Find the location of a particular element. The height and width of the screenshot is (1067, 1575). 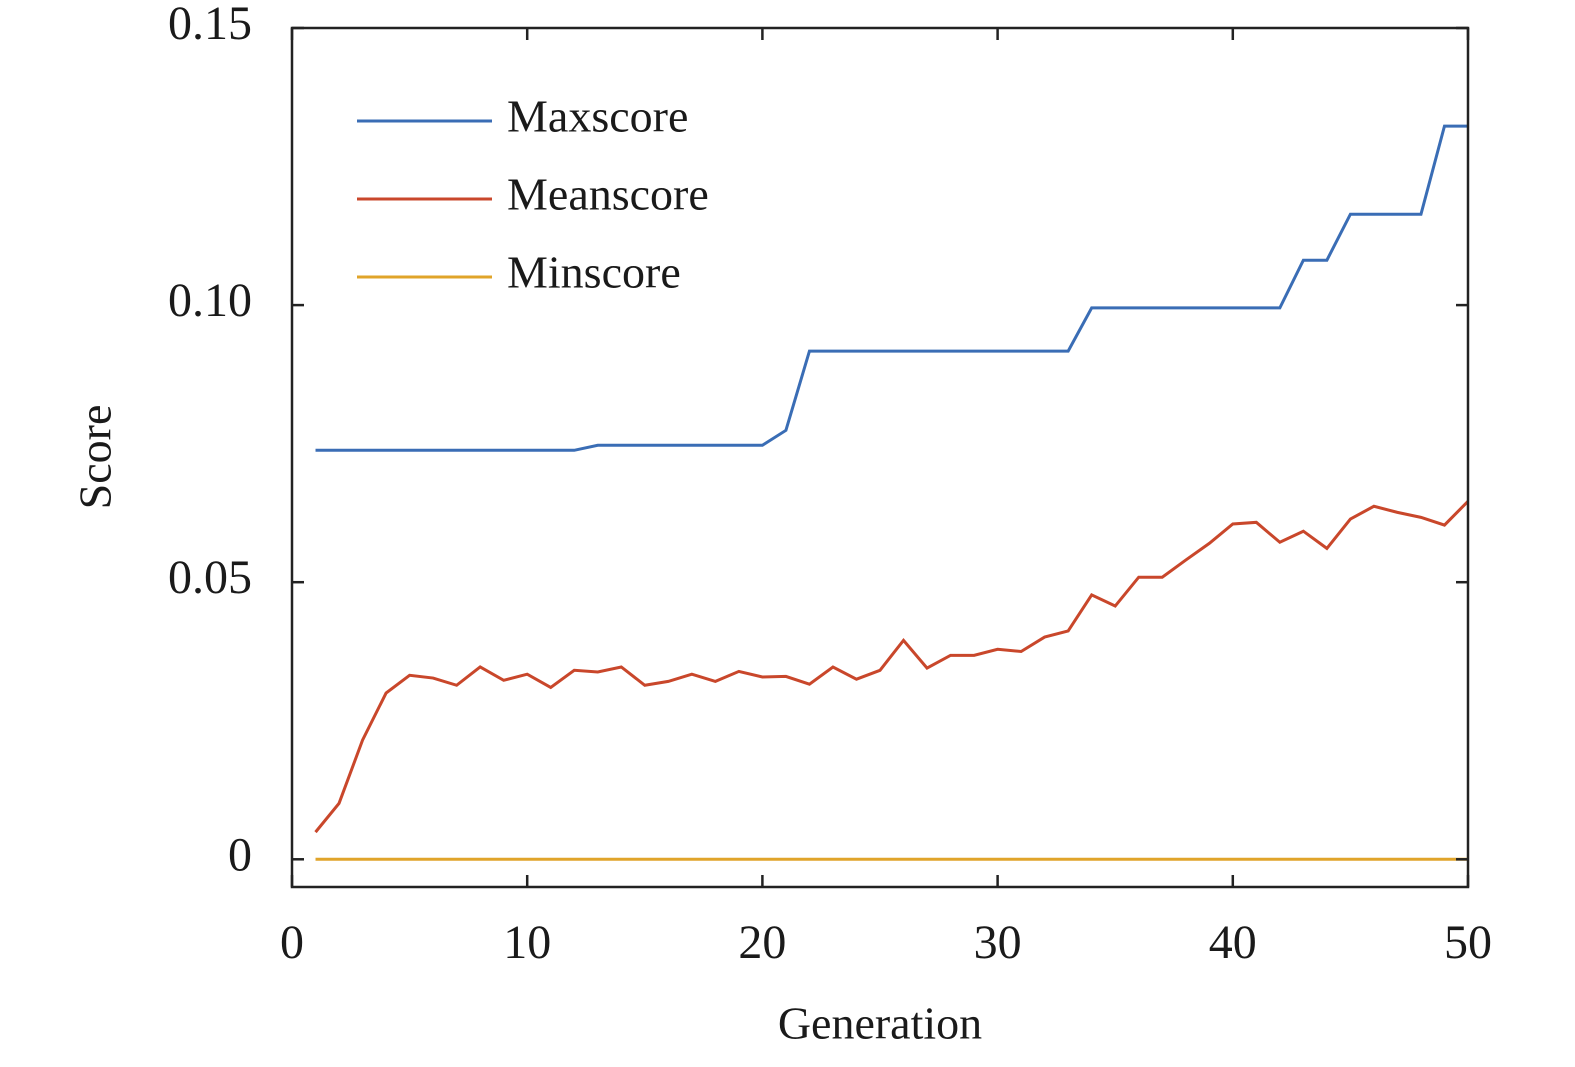

x-axis-label: Generation is located at coordinates (880, 1023).